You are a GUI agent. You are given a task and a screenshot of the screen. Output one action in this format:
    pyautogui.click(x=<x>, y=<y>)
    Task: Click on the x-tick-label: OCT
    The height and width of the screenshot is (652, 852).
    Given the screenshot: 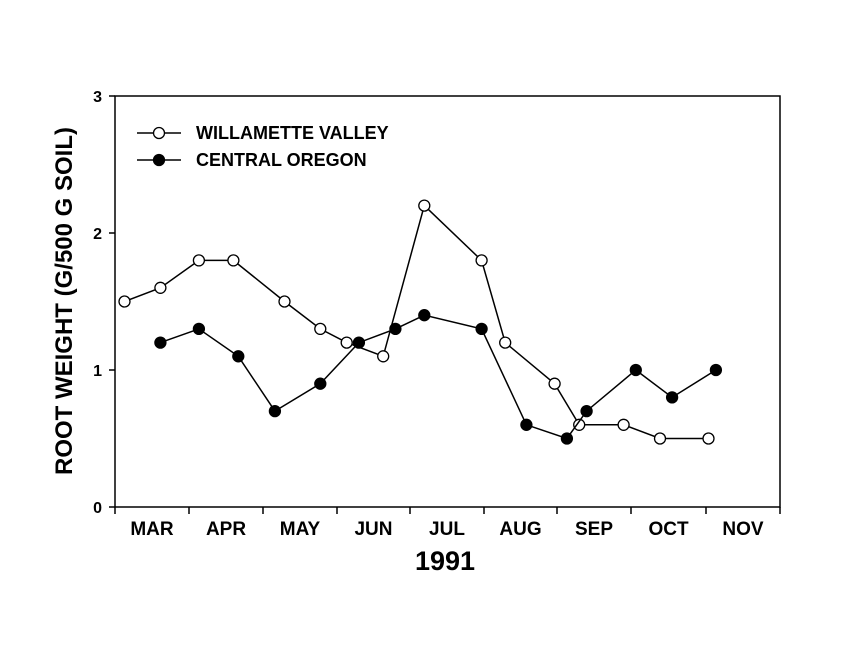 What is the action you would take?
    pyautogui.click(x=668, y=529)
    